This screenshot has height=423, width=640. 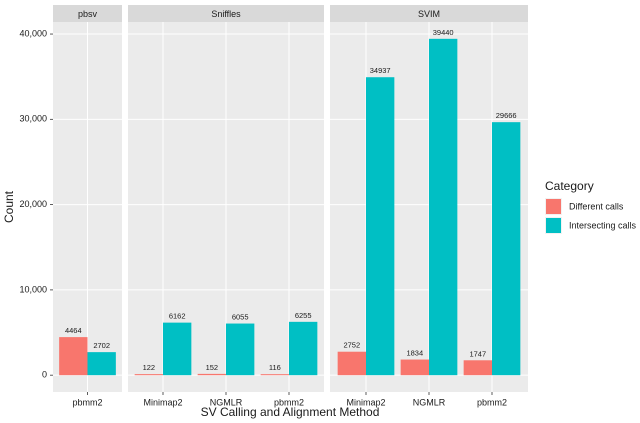 I want to click on legend-title: Category, so click(x=569, y=186).